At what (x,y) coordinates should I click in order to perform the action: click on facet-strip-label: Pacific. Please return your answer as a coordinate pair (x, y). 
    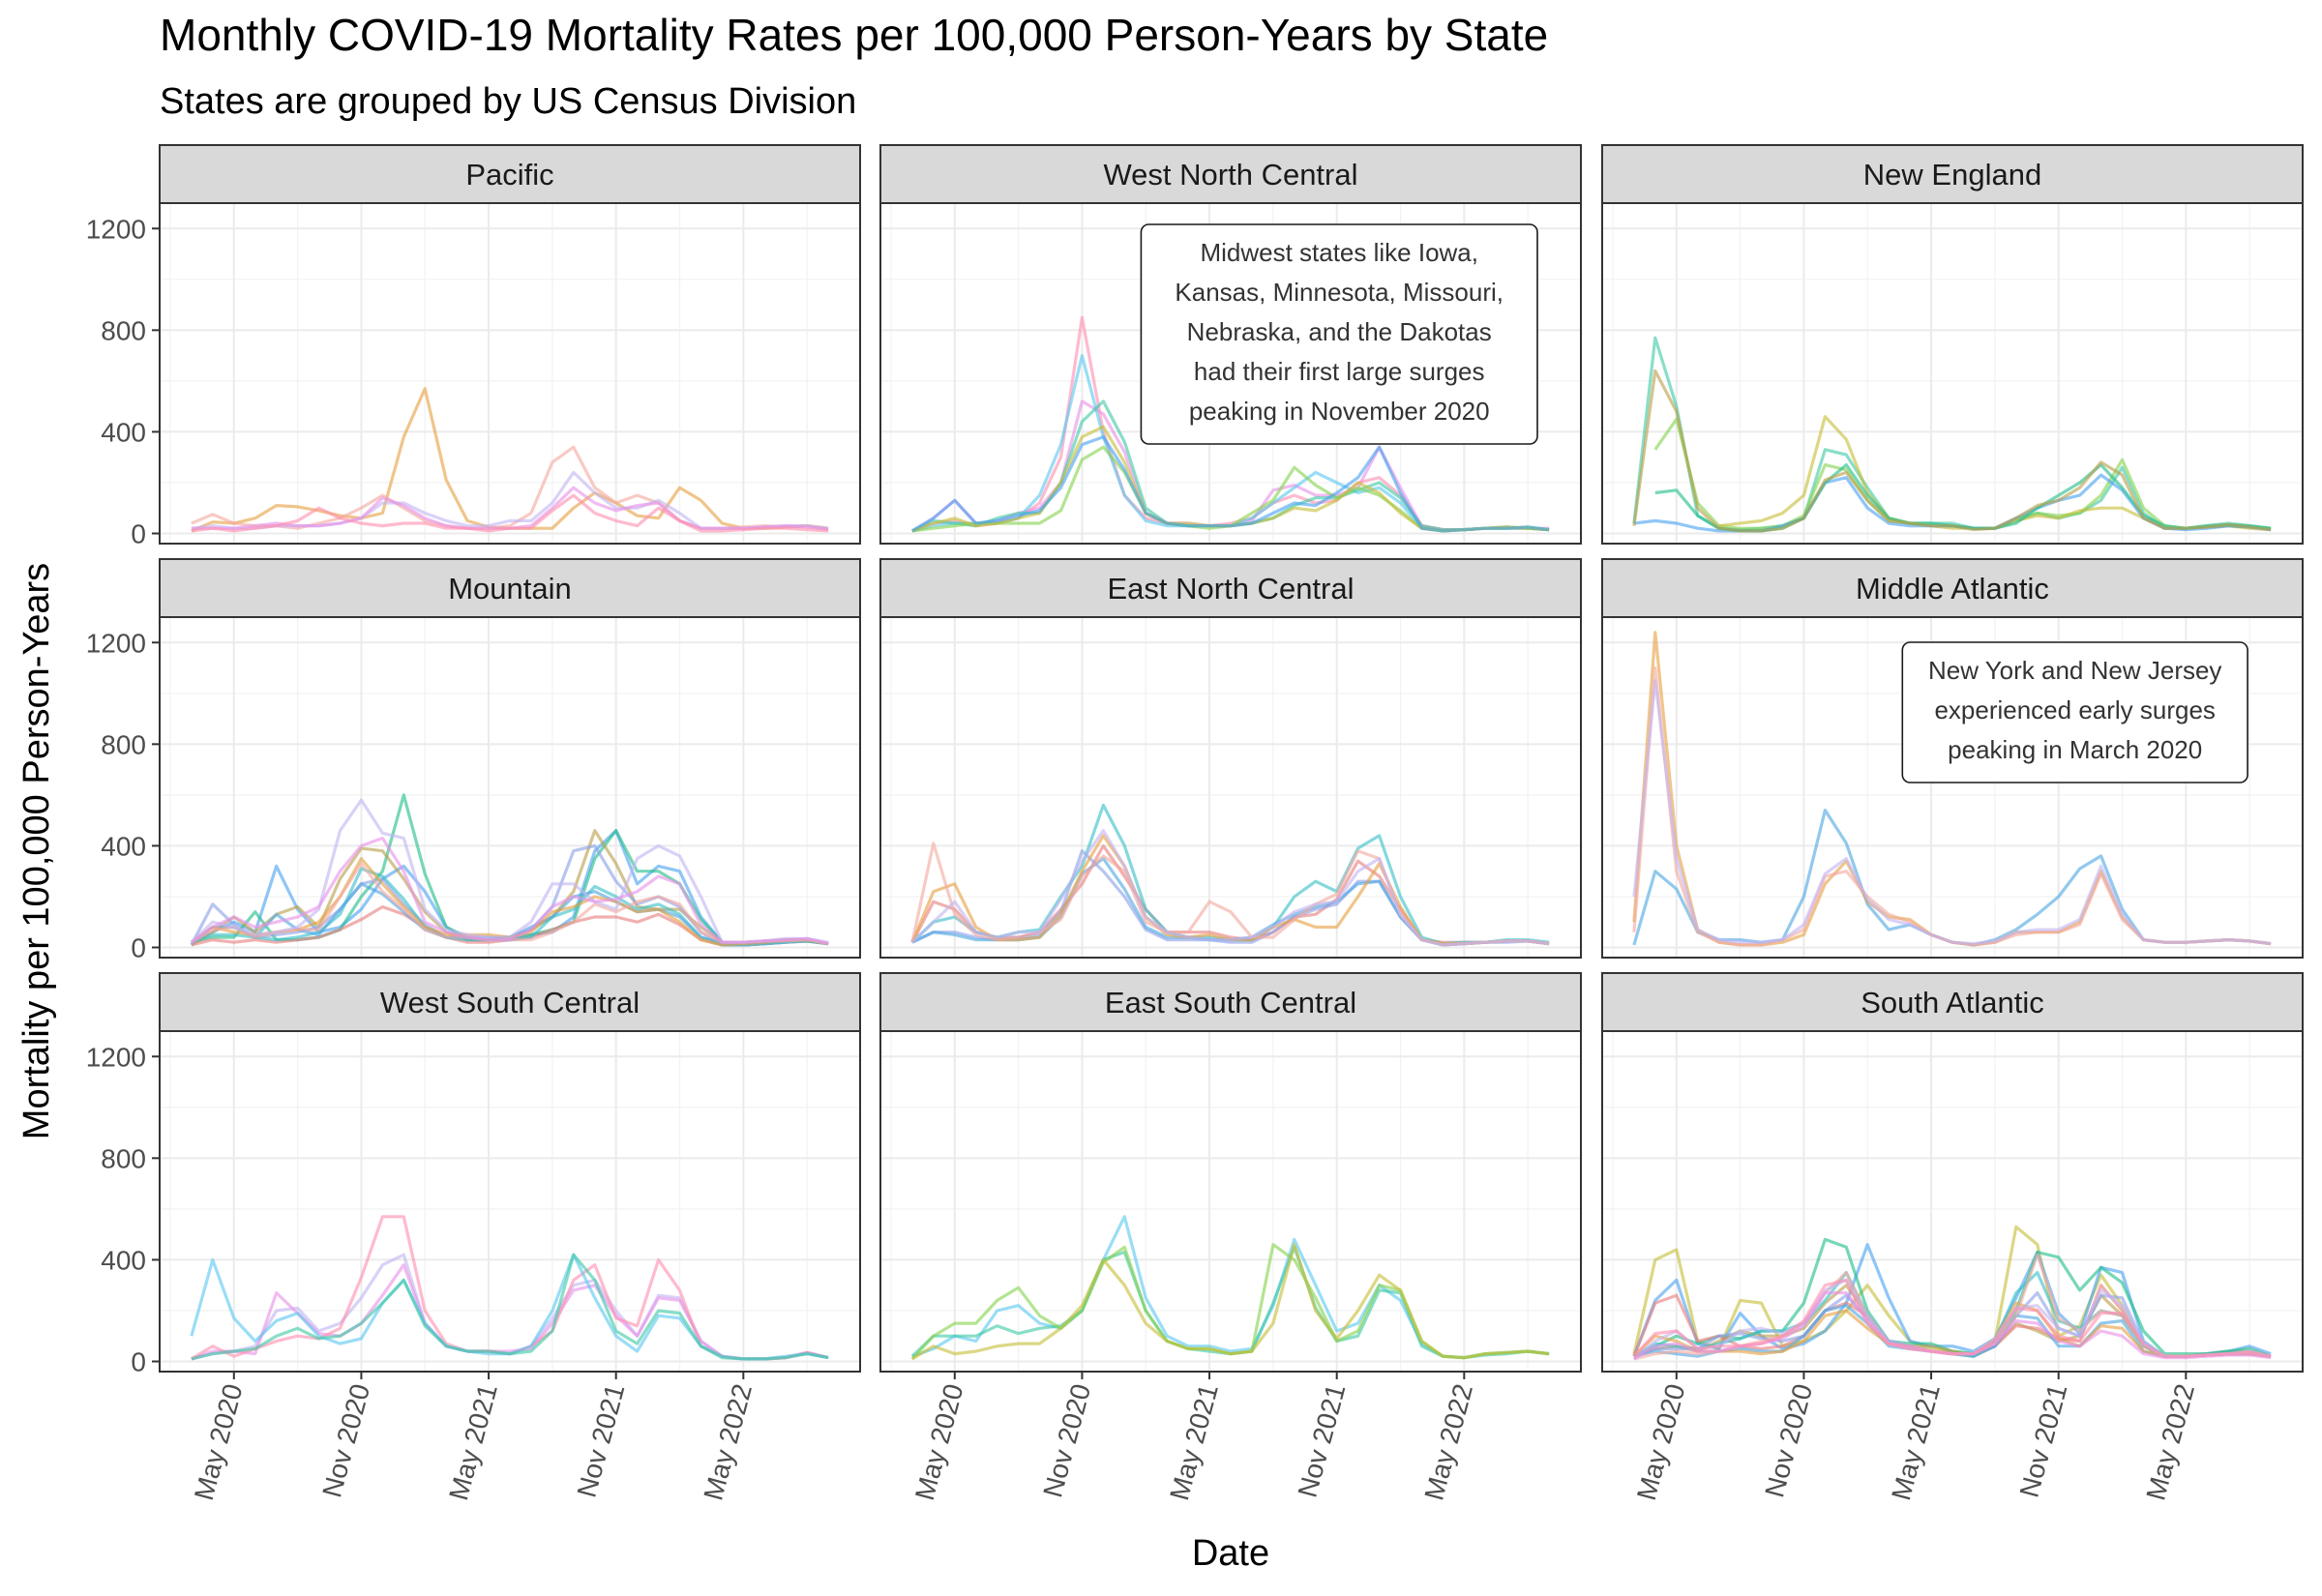
    Looking at the image, I should click on (509, 175).